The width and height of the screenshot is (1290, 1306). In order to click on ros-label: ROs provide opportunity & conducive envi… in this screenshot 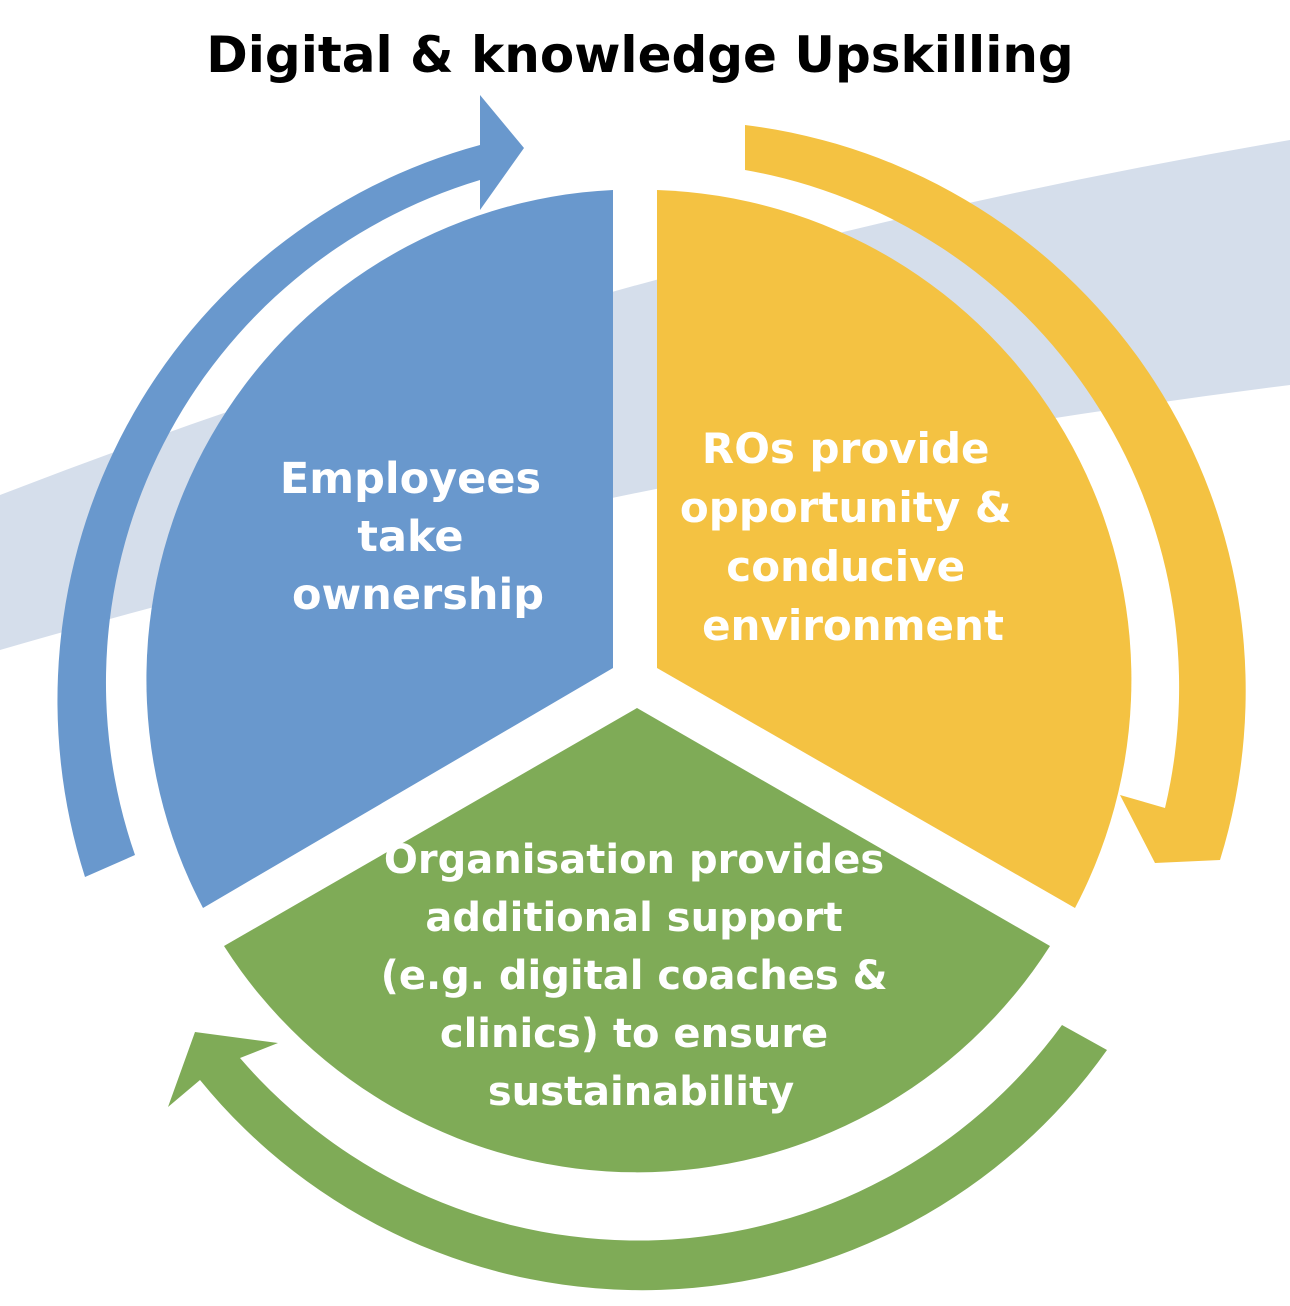, I will do `click(853, 537)`.